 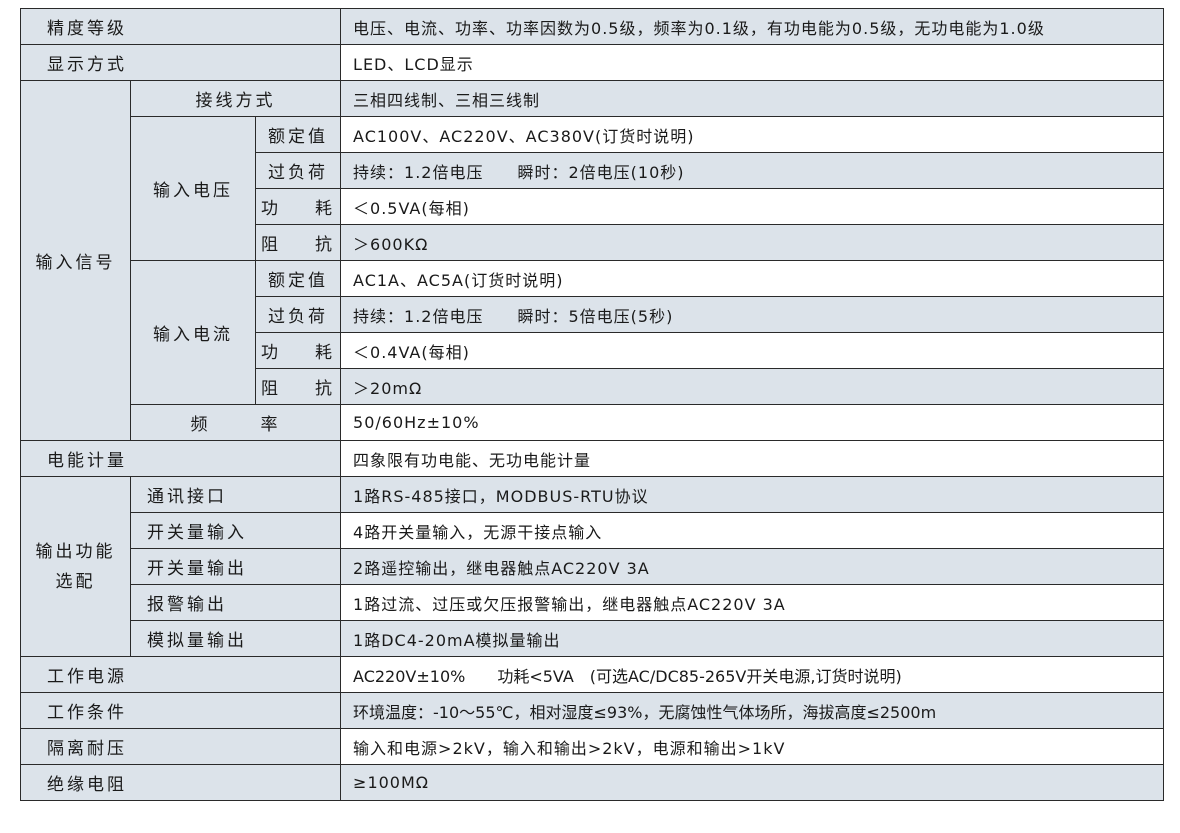 What do you see at coordinates (752, 170) in the screenshot?
I see `row-value: 持续：1.2倍电压 瞬时：2倍电压(10秒)` at bounding box center [752, 170].